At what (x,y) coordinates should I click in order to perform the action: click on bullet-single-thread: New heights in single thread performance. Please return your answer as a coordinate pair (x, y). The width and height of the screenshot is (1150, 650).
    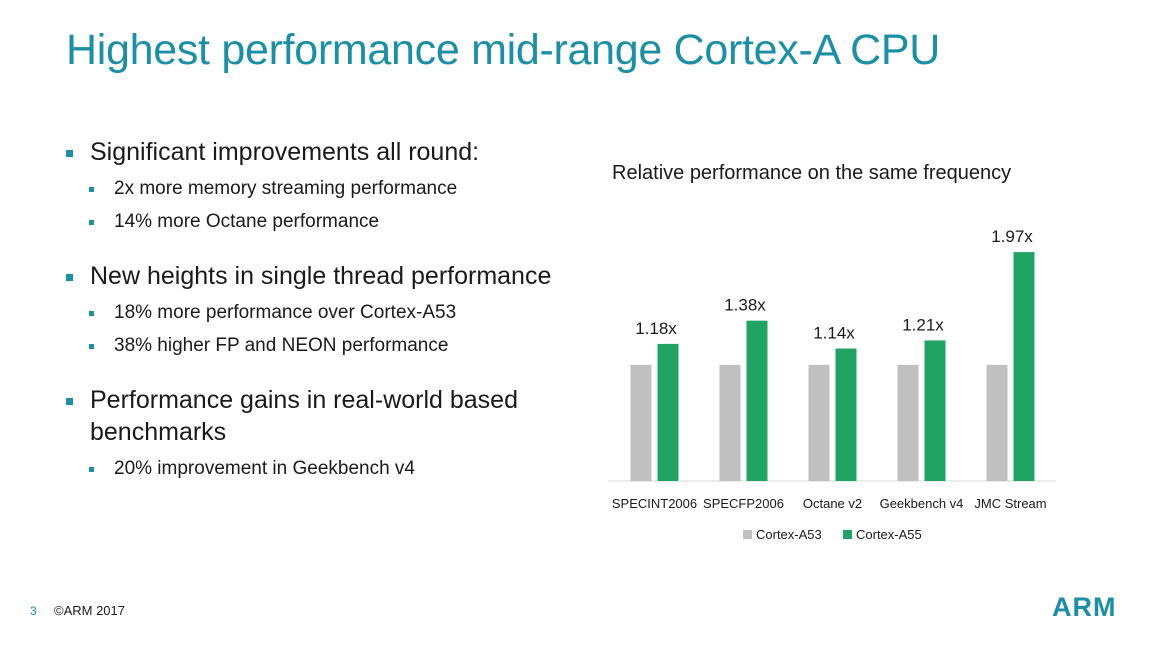
    Looking at the image, I should click on (334, 276).